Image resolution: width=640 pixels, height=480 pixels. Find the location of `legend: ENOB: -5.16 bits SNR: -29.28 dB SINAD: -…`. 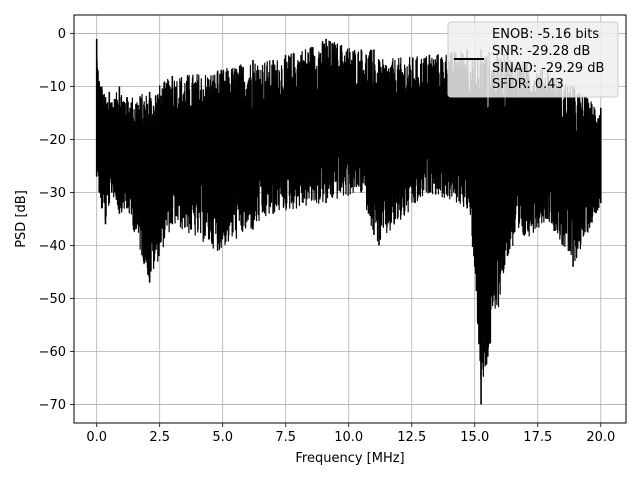

legend: ENOB: -5.16 bits SNR: -29.28 dB SINAD: -… is located at coordinates (533, 59).